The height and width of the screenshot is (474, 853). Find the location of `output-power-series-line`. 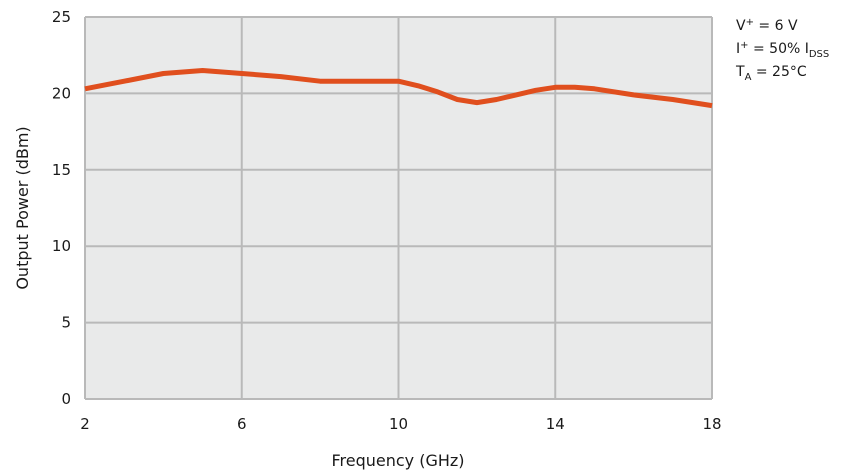

output-power-series-line is located at coordinates (398, 88).